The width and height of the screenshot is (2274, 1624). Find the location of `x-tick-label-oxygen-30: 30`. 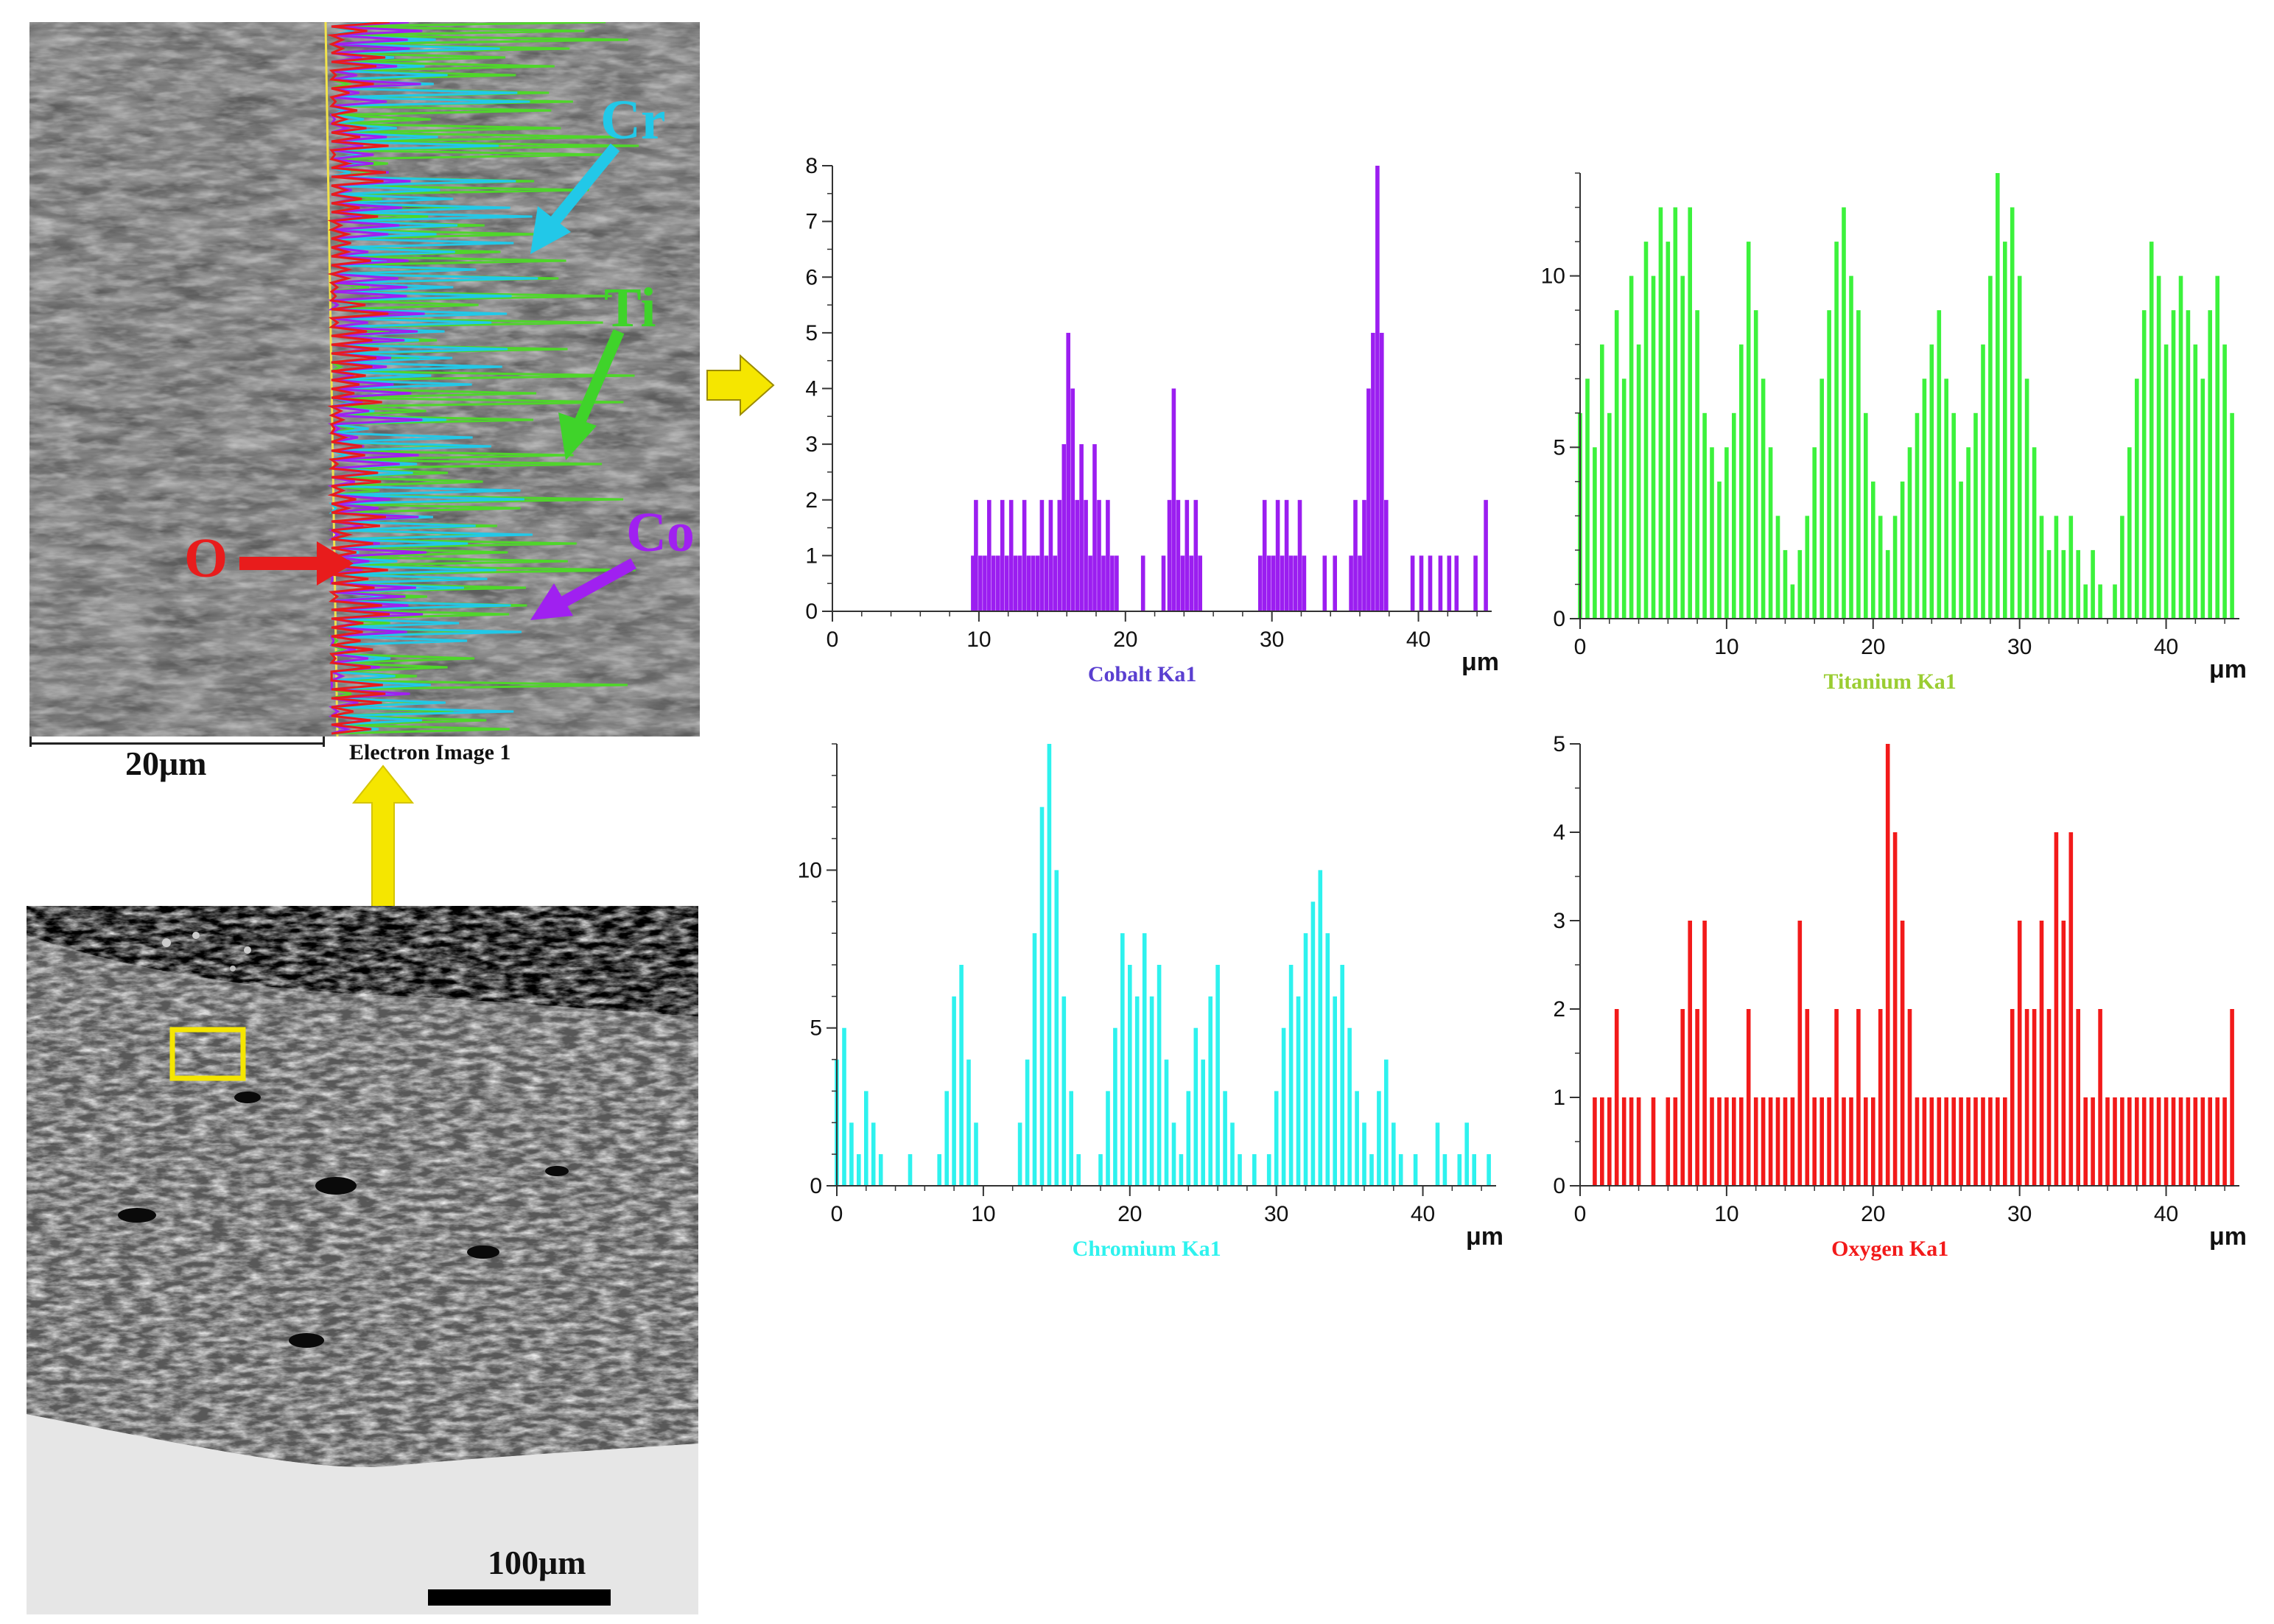

x-tick-label-oxygen-30: 30 is located at coordinates (2019, 1214).